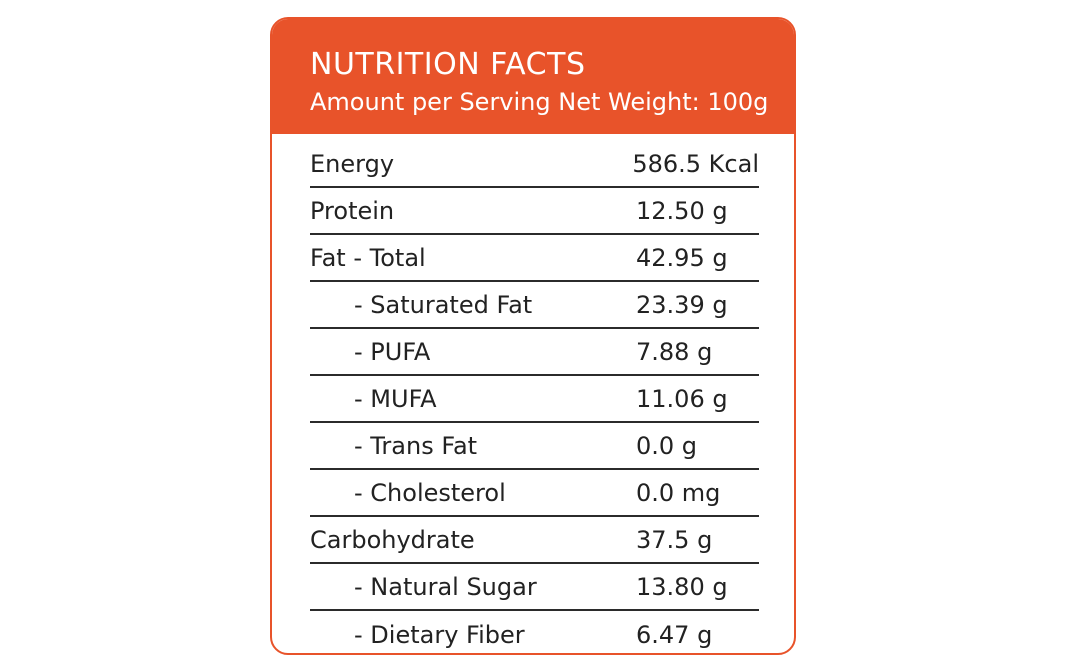  What do you see at coordinates (534, 211) in the screenshot?
I see `nutrient-row-protein: Protein 12.50 g` at bounding box center [534, 211].